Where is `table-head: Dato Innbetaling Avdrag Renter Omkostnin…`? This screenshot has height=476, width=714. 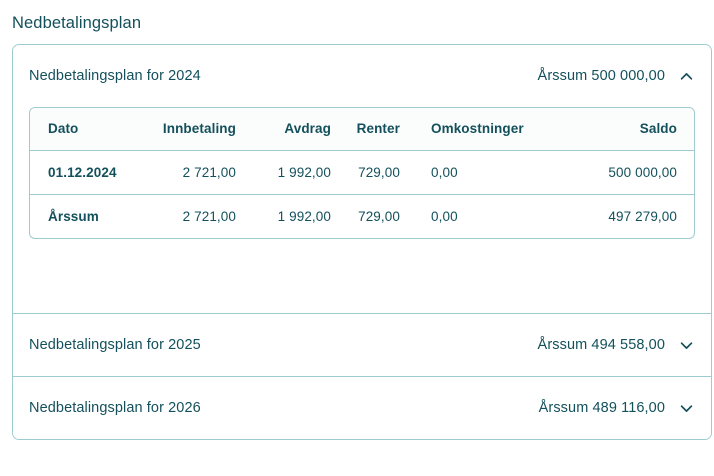
table-head: Dato Innbetaling Avdrag Renter Omkostnin… is located at coordinates (362, 129).